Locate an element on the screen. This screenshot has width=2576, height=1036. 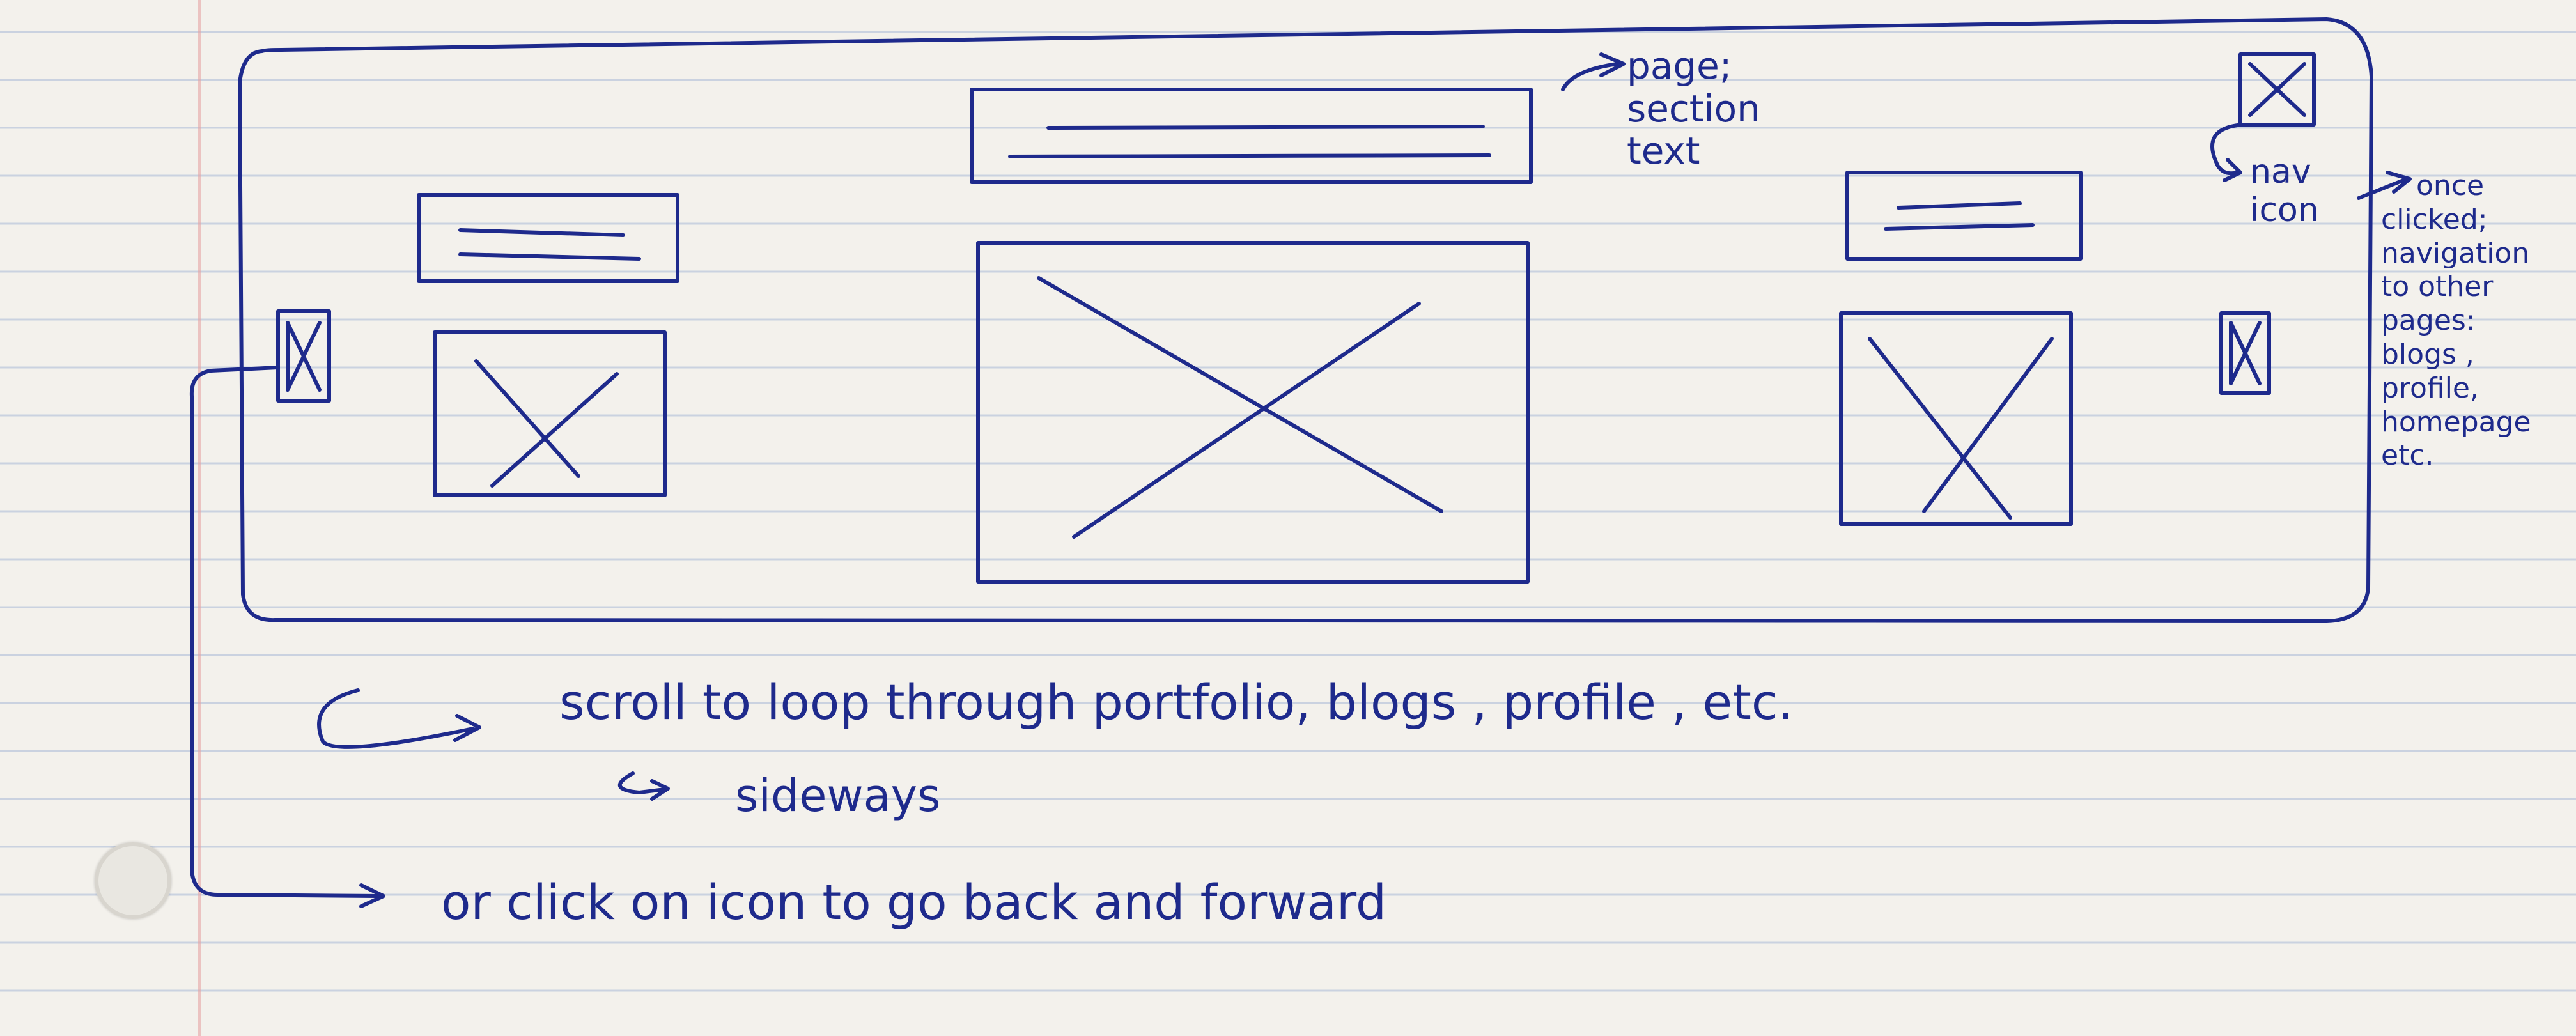
scroll-arrow is located at coordinates (396, 718).